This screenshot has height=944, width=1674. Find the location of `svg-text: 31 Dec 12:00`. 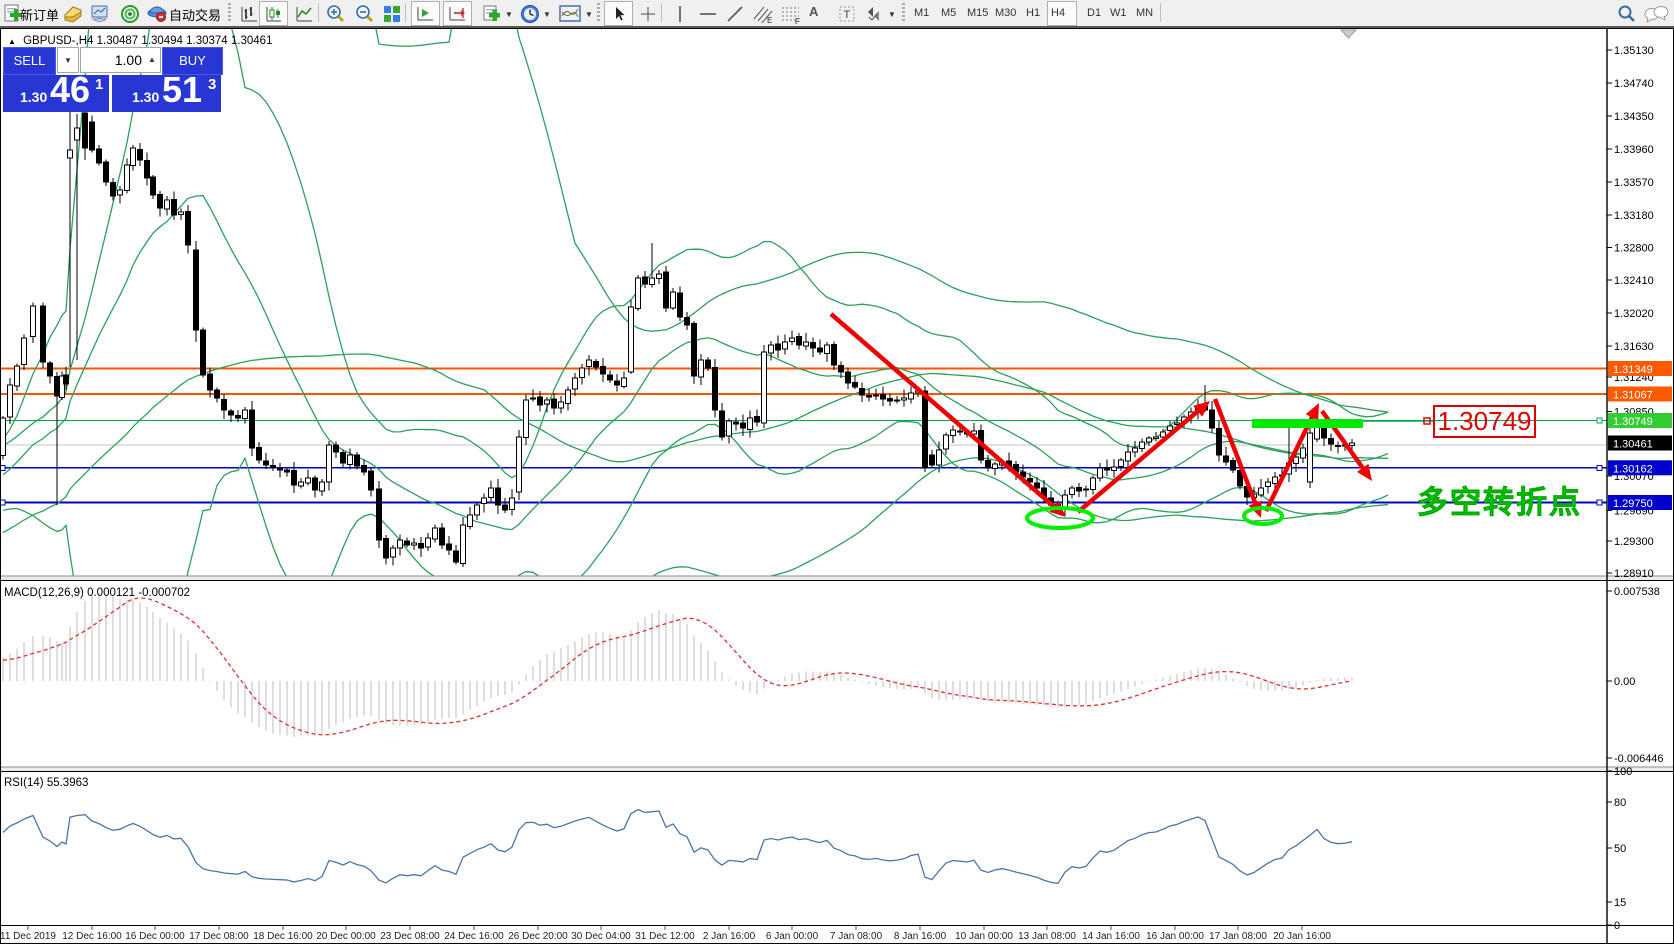

svg-text: 31 Dec 12:00 is located at coordinates (665, 936).